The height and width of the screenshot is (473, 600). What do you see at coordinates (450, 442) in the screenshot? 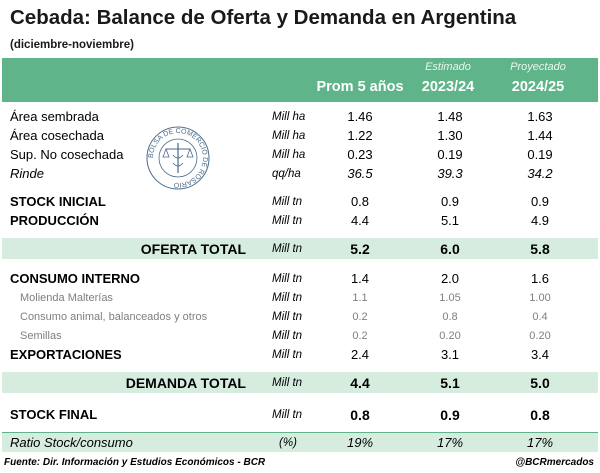
I see `value-2023-24: 17%` at bounding box center [450, 442].